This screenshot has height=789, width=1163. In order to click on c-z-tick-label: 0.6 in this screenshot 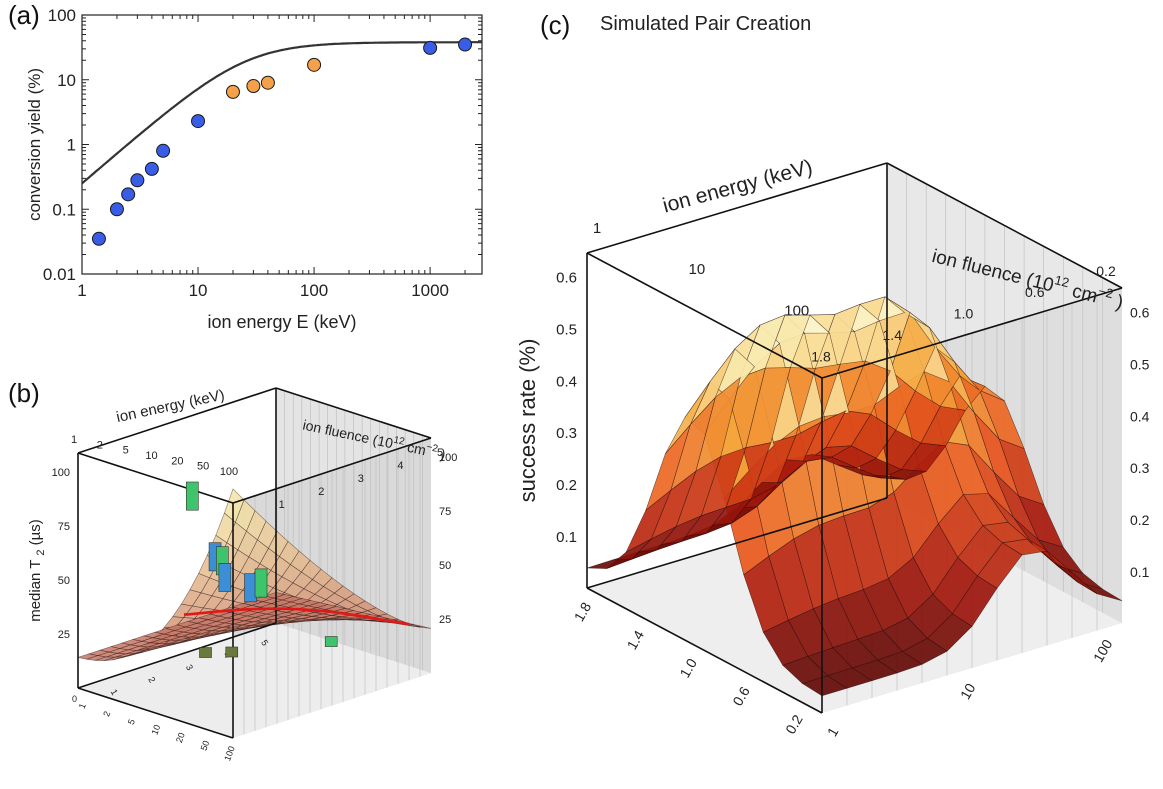, I will do `click(566, 277)`.